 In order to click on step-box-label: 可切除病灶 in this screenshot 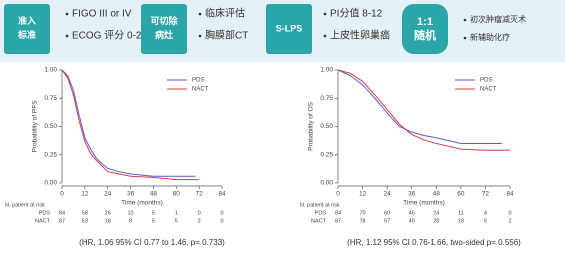, I will do `click(164, 27)`.